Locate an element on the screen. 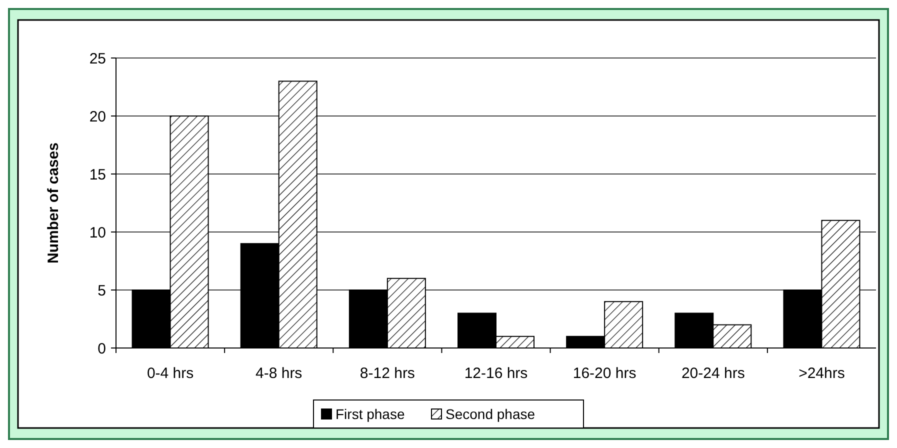  y-tick-label: 10 is located at coordinates (97, 233).